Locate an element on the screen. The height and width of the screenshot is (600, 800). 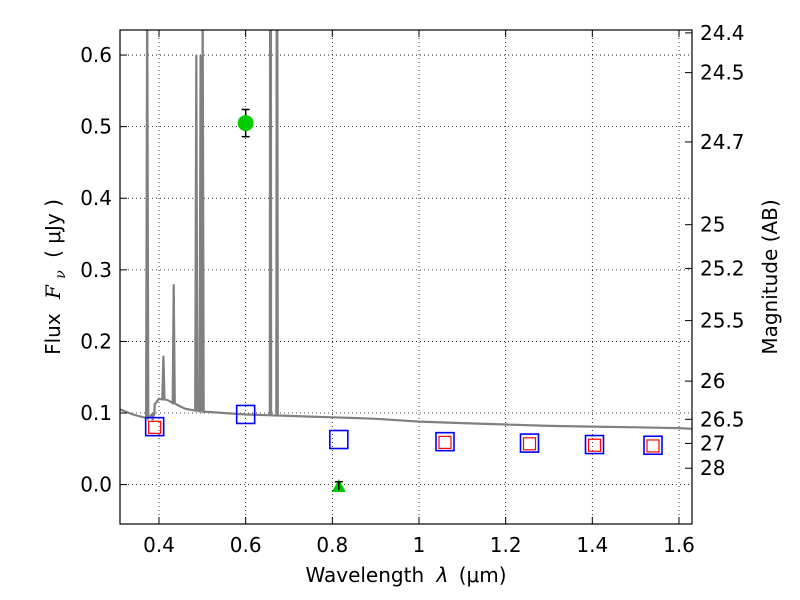
magnitude-tick-label: 26 is located at coordinates (712, 381).